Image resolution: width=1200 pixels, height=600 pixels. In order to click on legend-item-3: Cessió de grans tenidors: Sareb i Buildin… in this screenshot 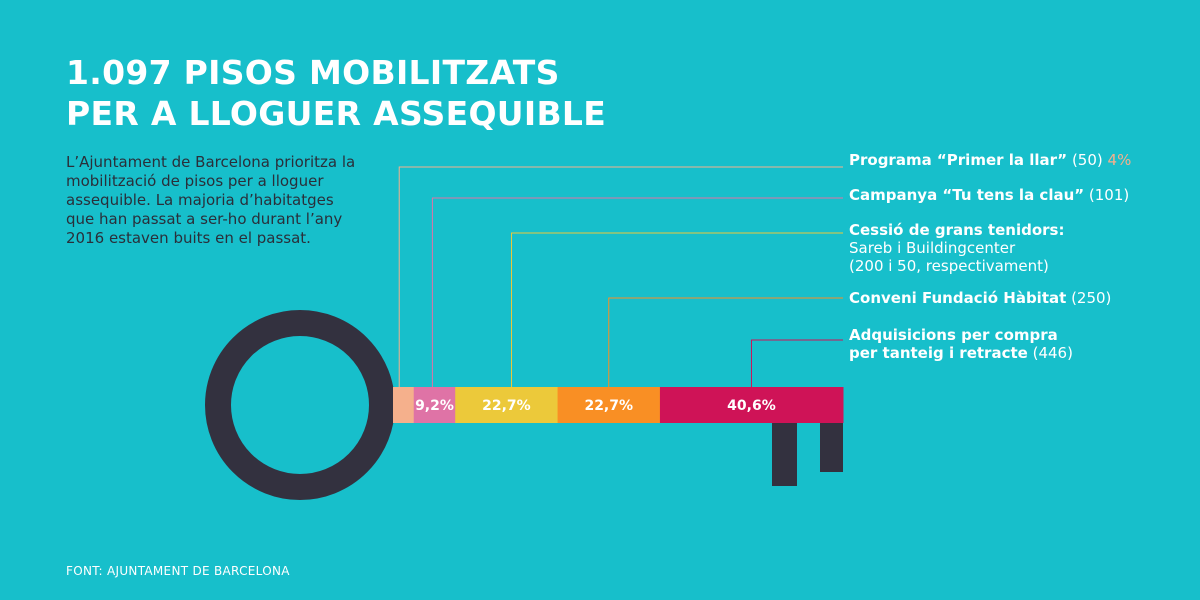, I will do `click(956, 248)`.